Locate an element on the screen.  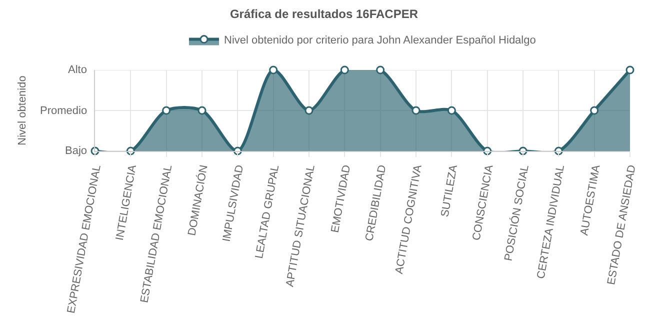
x-tick-label: SUTILEZA is located at coordinates (449, 190).